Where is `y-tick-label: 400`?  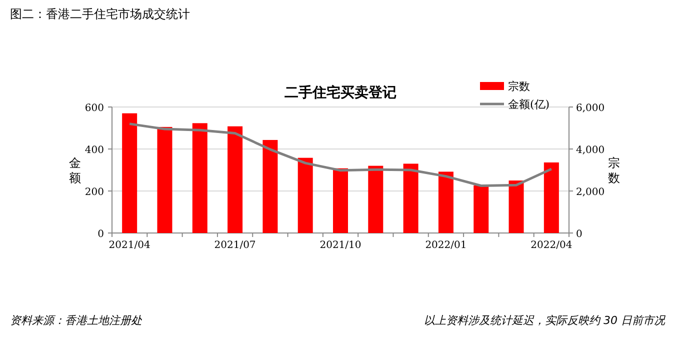
y-tick-label: 400 is located at coordinates (94, 150).